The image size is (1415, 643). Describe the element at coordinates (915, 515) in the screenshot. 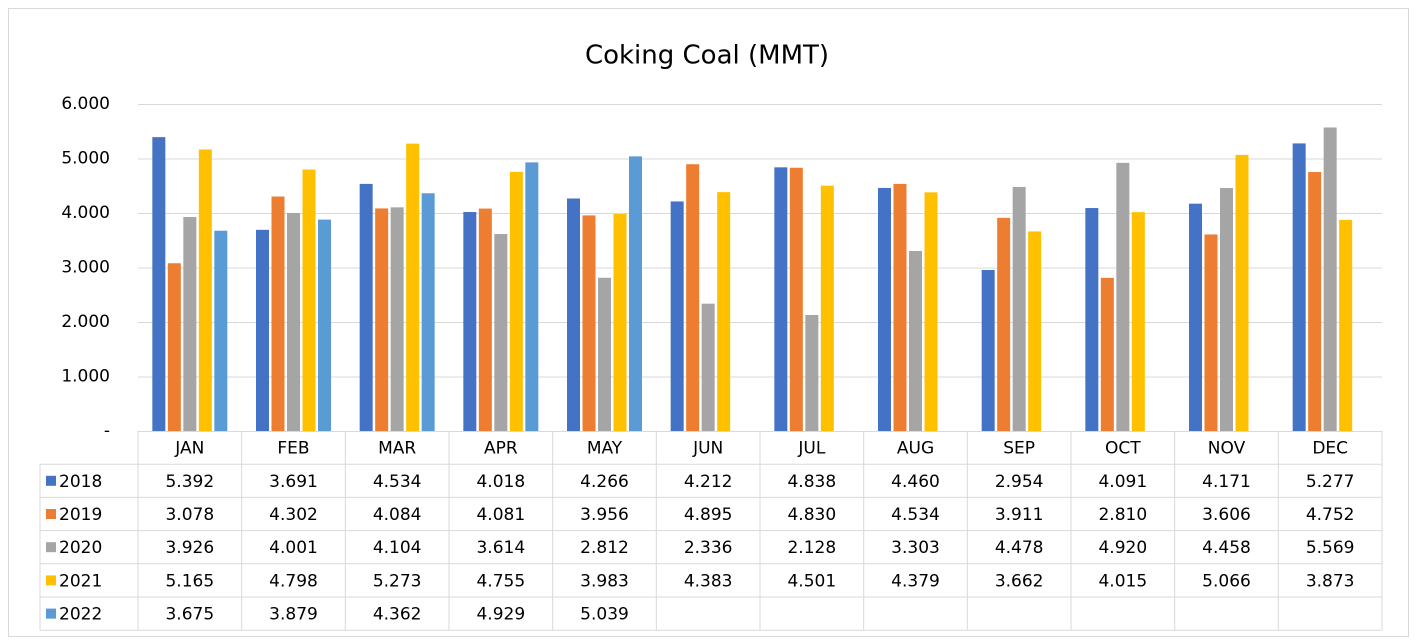

I see `table-value: 4.534` at that location.